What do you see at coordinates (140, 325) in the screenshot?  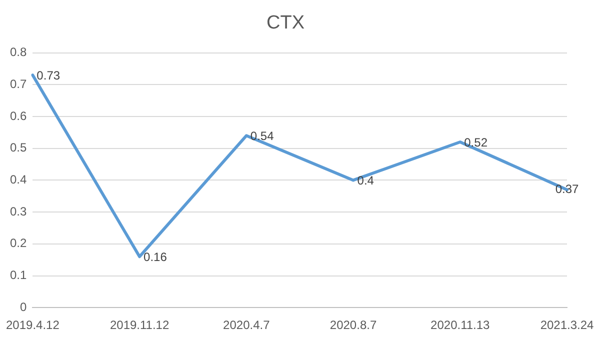 I see `x-tick-label: 2019.11.12` at bounding box center [140, 325].